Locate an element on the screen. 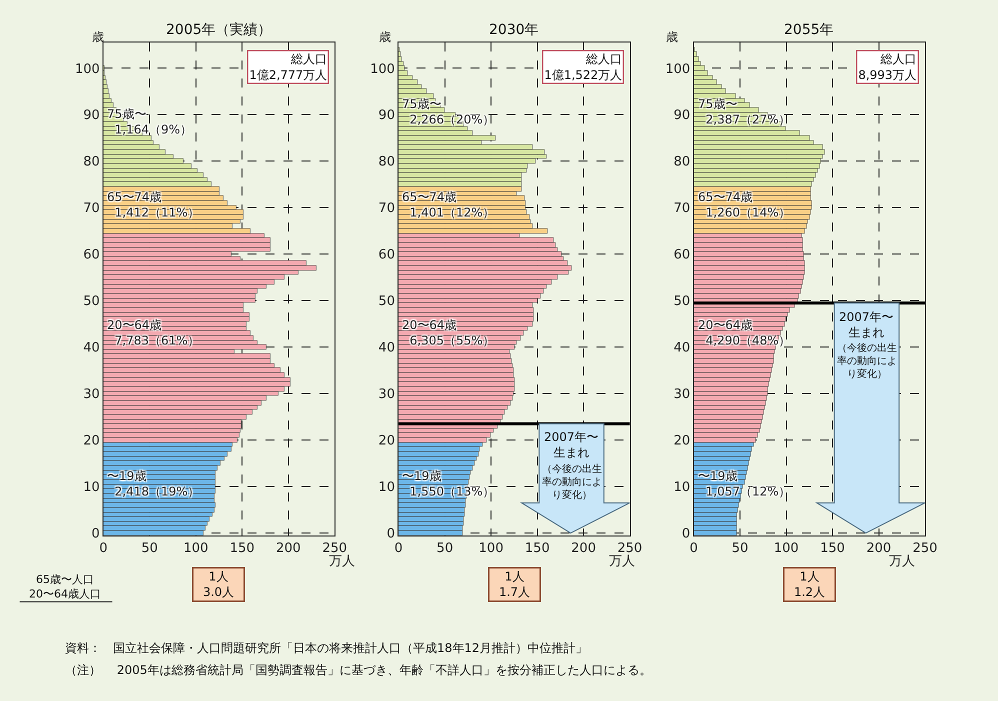 This screenshot has height=701, width=998. annotation: 総人口 1億1,522万人 is located at coordinates (583, 67).